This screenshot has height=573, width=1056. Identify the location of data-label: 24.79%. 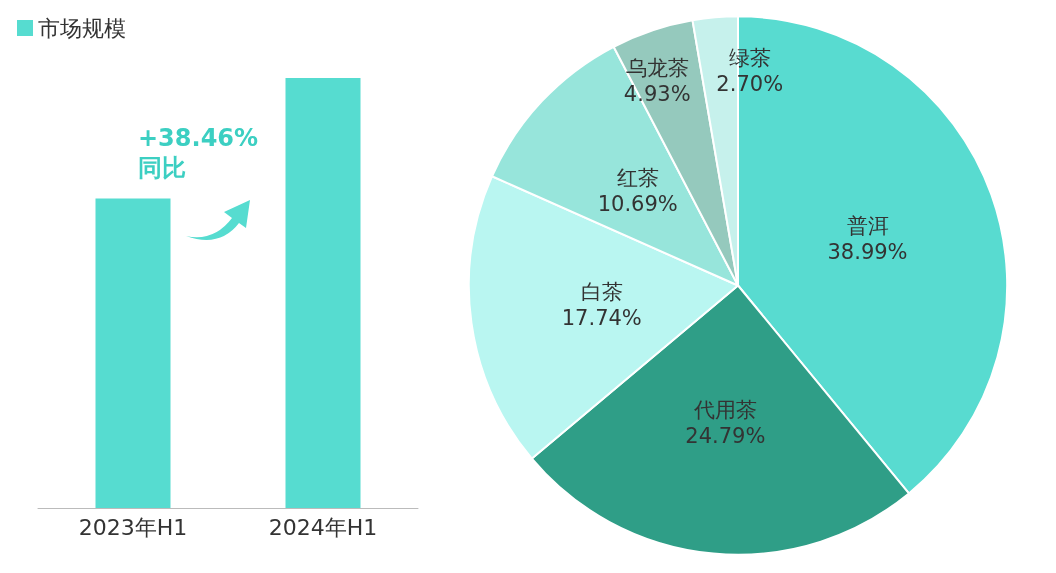
(725, 435).